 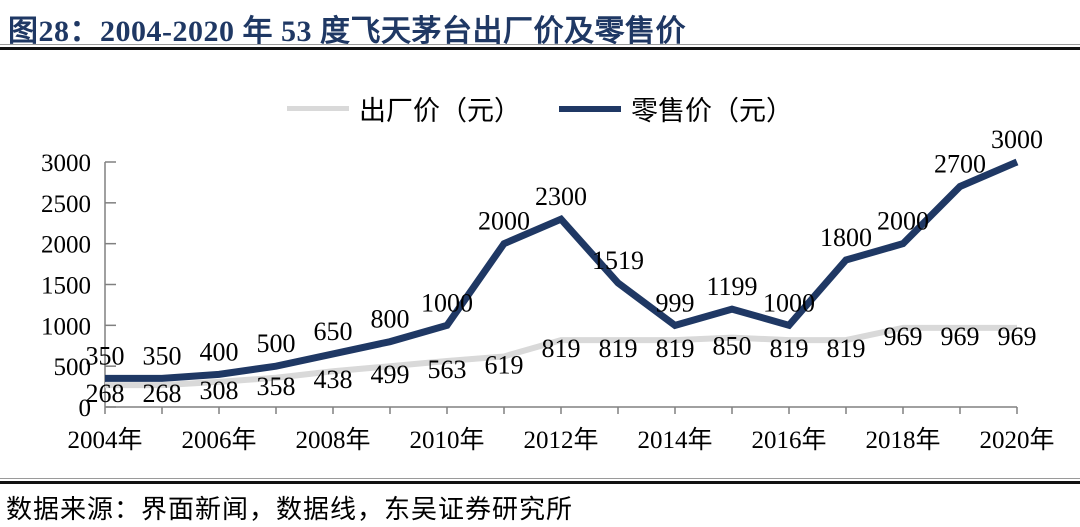 What do you see at coordinates (333, 331) in the screenshot?
I see `data-label: 650` at bounding box center [333, 331].